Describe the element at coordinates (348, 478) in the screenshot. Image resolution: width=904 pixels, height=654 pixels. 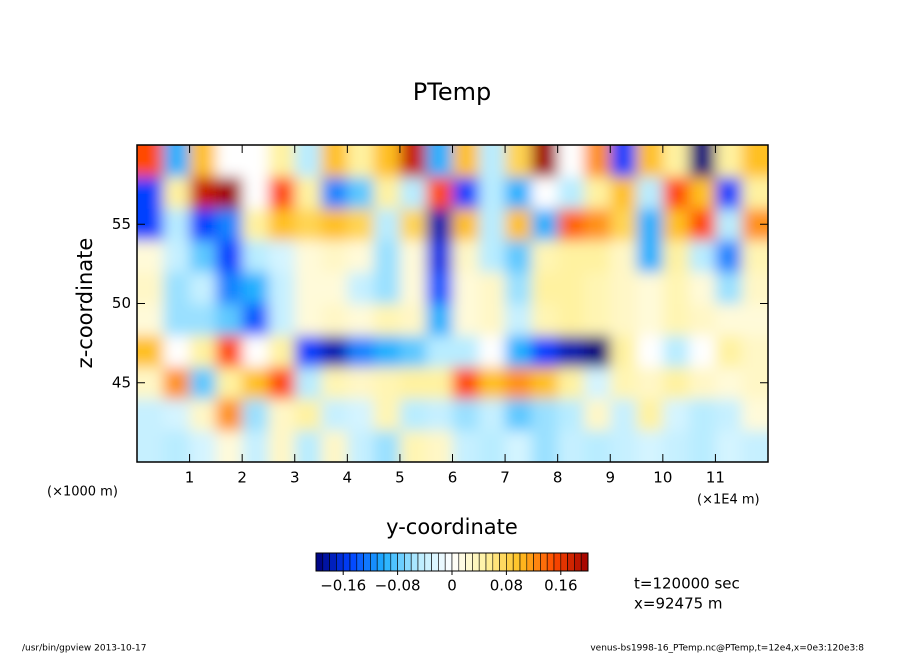
I see `x-tick-label: 4` at that location.